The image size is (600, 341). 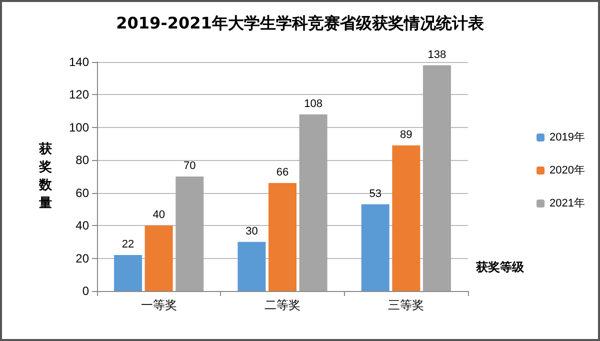 I want to click on legend-label: 2020年, so click(x=568, y=170).